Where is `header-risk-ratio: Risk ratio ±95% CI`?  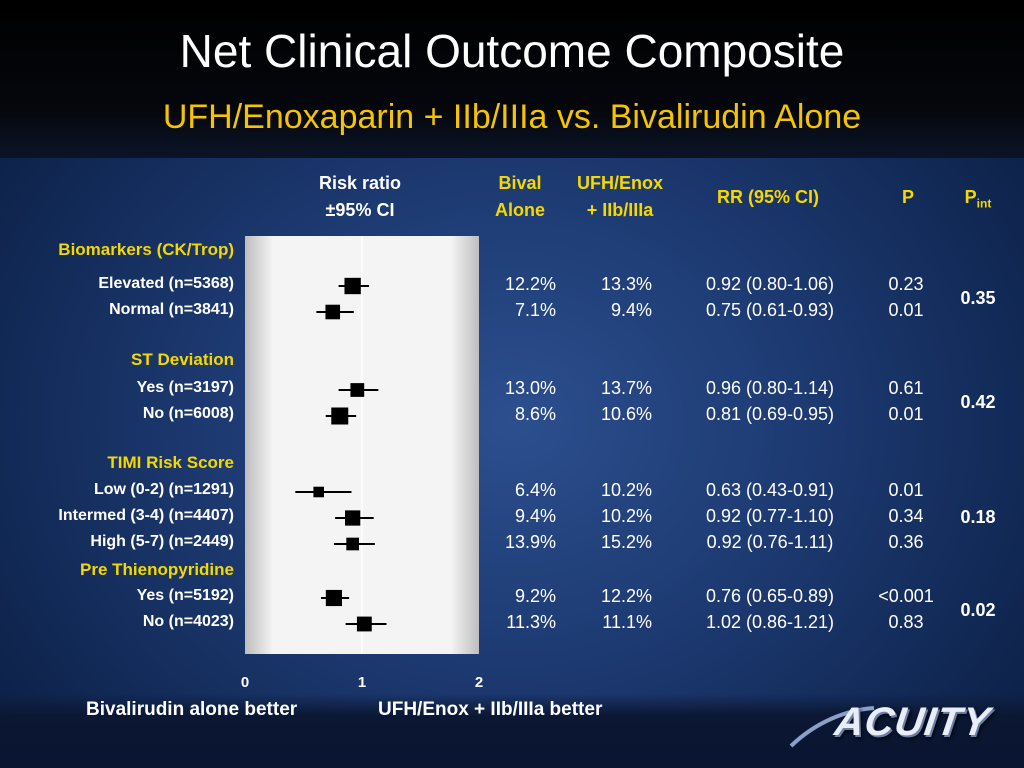
header-risk-ratio: Risk ratio ±95% CI is located at coordinates (360, 197).